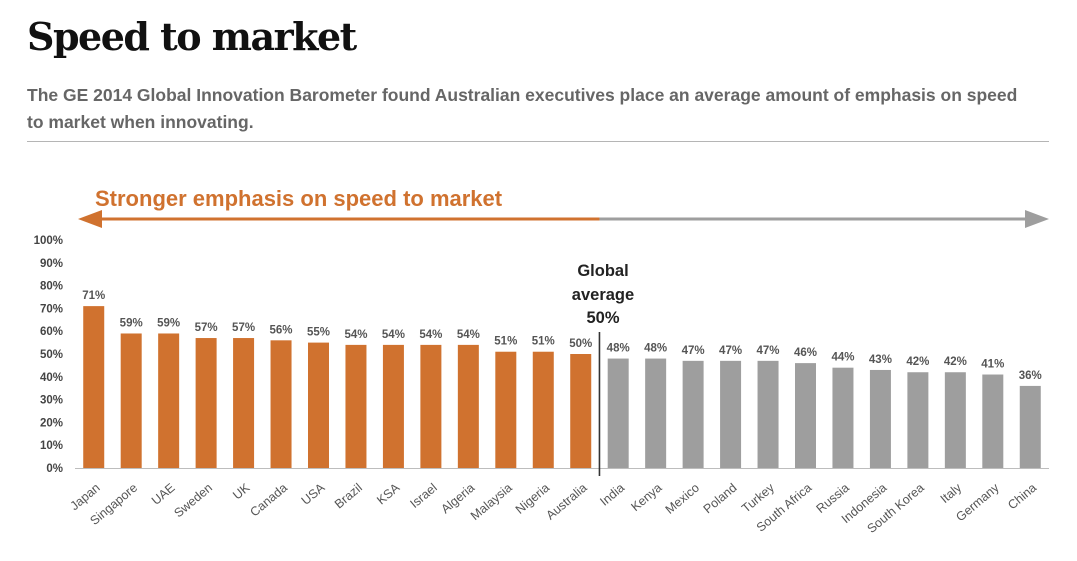  What do you see at coordinates (193, 501) in the screenshot?
I see `category-label: Sweden` at bounding box center [193, 501].